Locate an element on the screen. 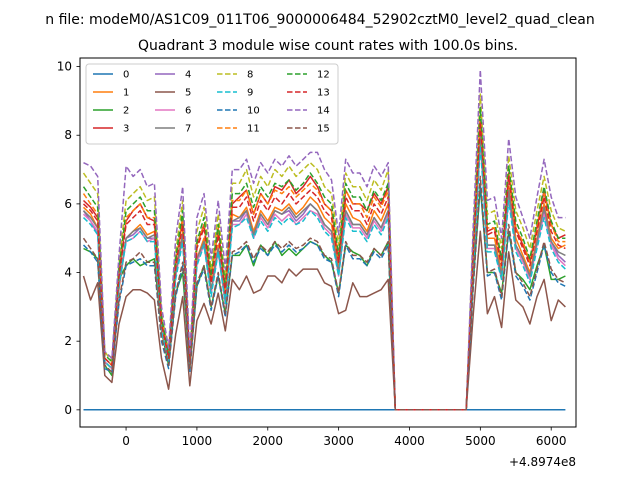  x-tick-label: 2000 is located at coordinates (267, 441).